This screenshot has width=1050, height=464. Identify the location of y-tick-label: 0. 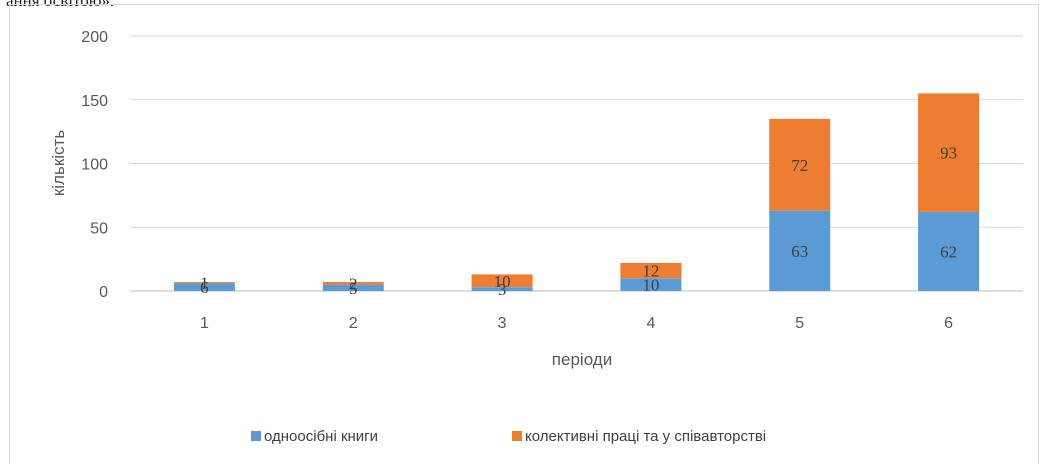
(103, 292).